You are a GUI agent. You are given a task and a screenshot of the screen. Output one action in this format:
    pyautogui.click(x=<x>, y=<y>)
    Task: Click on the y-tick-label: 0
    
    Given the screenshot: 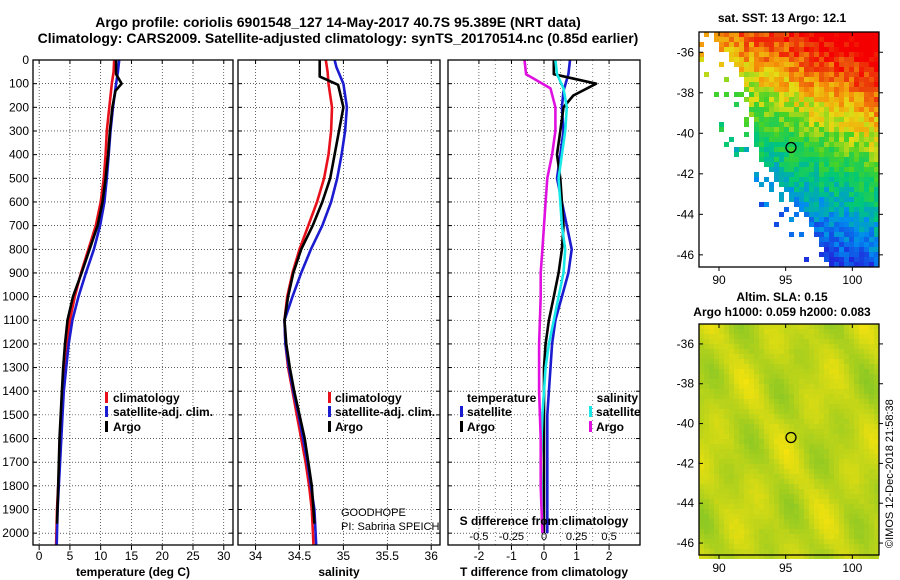 What is the action you would take?
    pyautogui.click(x=25, y=60)
    